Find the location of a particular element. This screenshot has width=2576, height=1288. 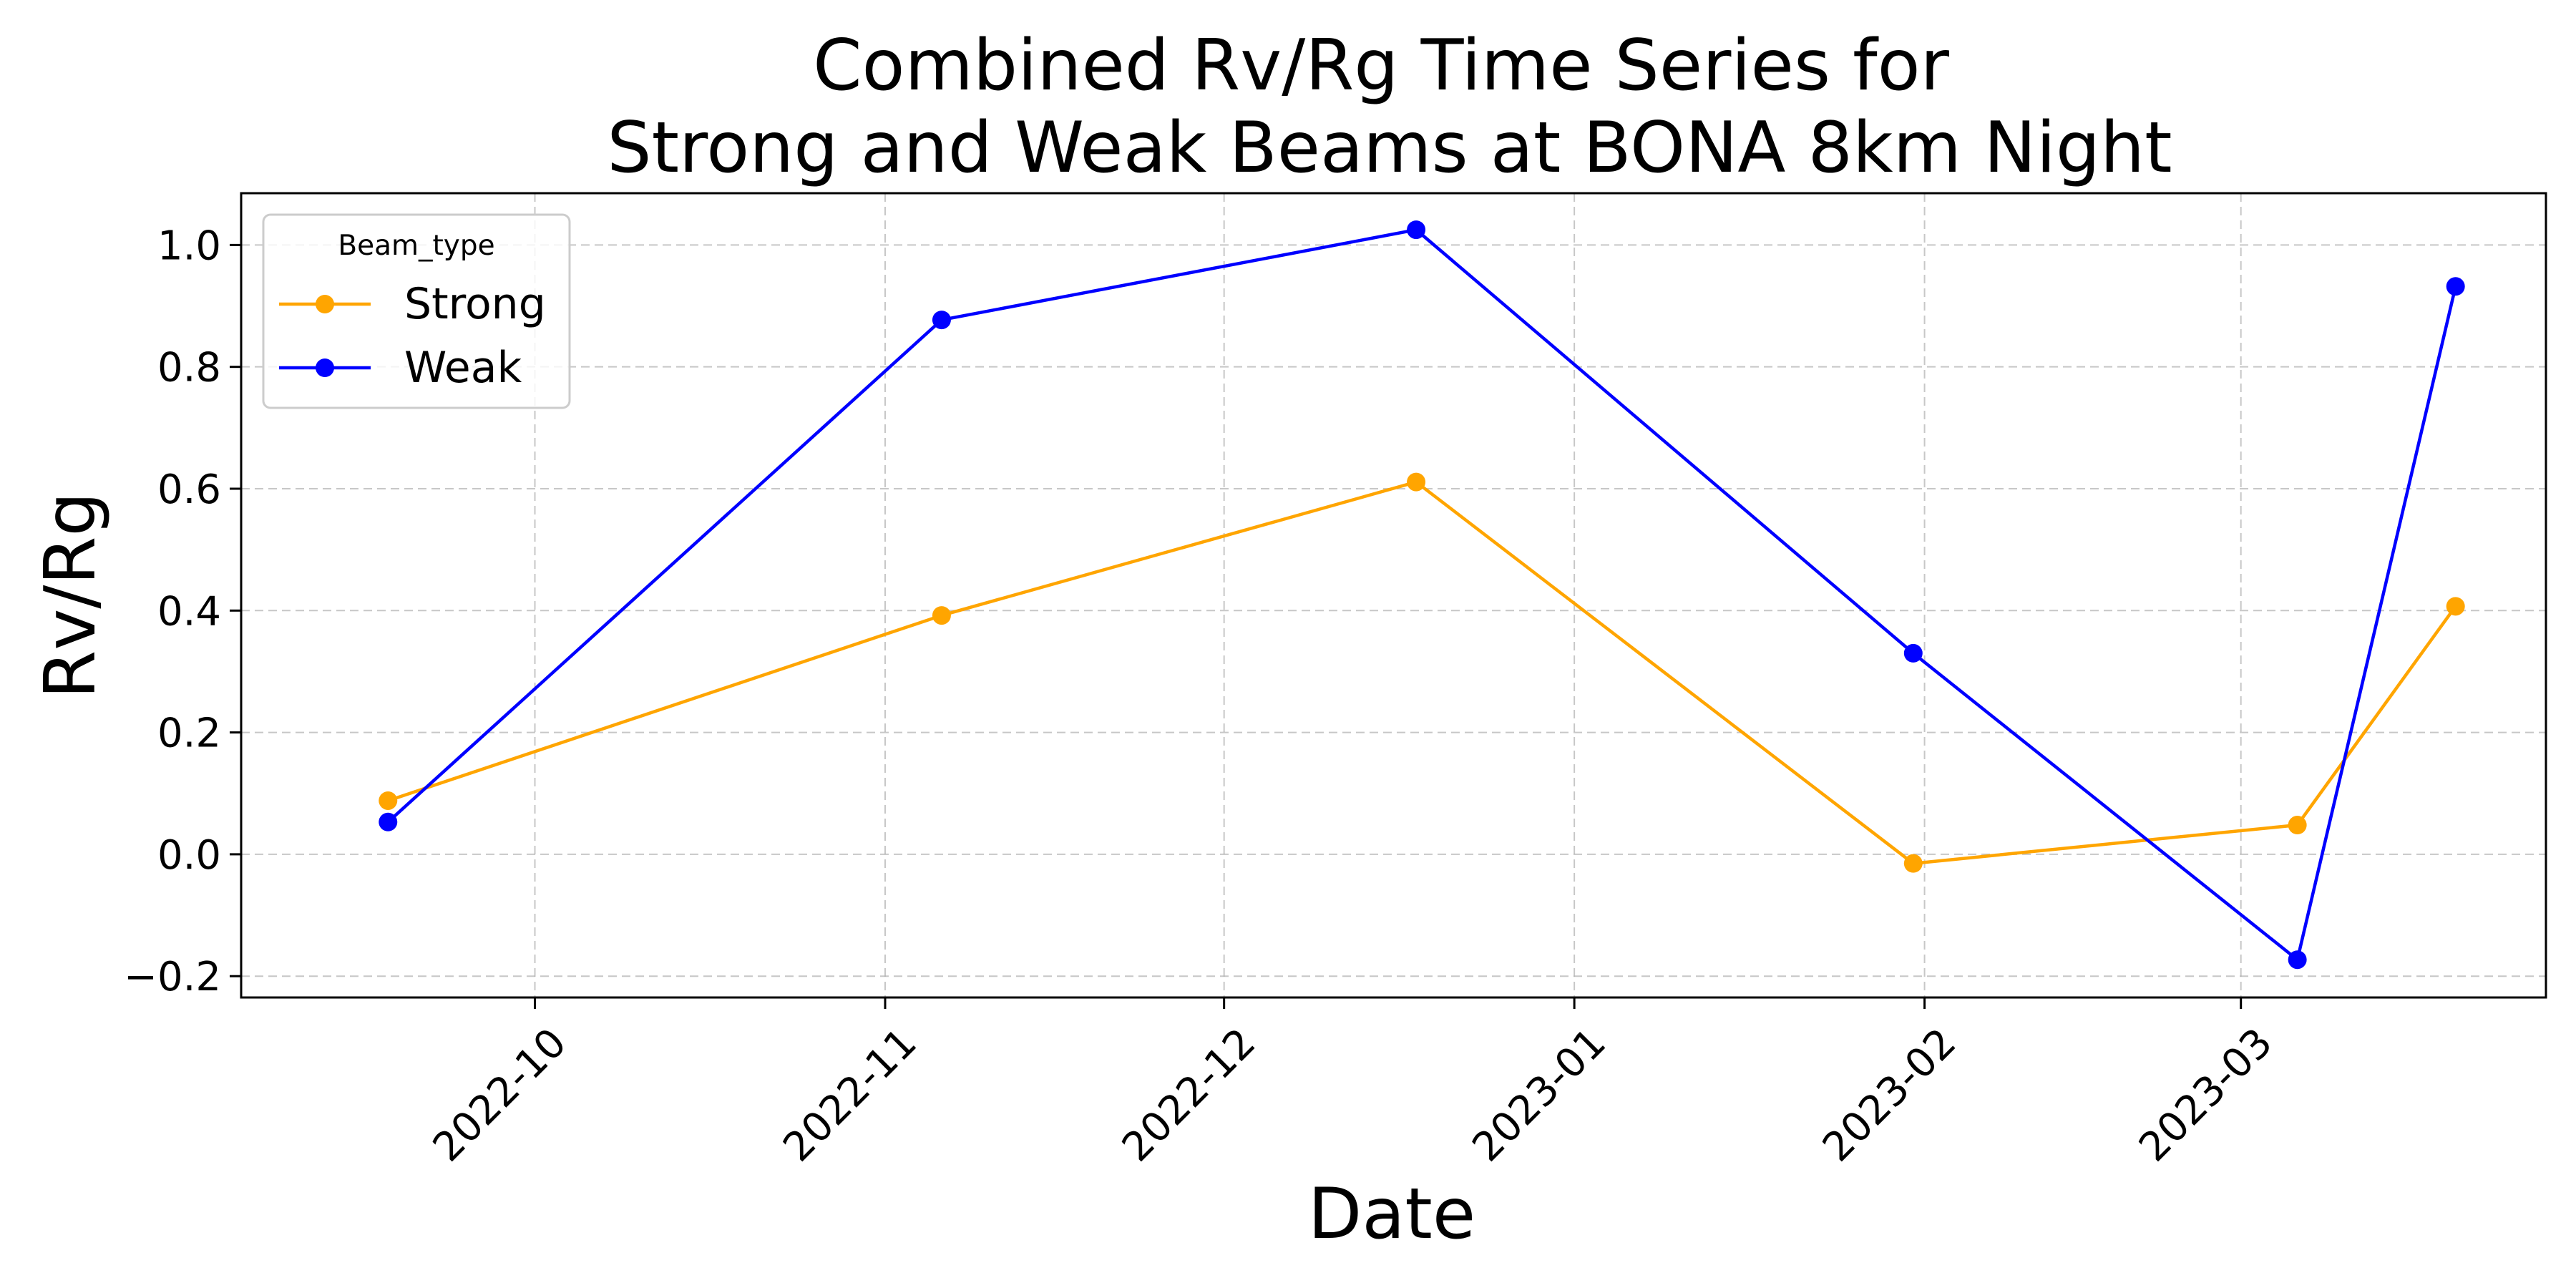

legend-box is located at coordinates (416, 311).